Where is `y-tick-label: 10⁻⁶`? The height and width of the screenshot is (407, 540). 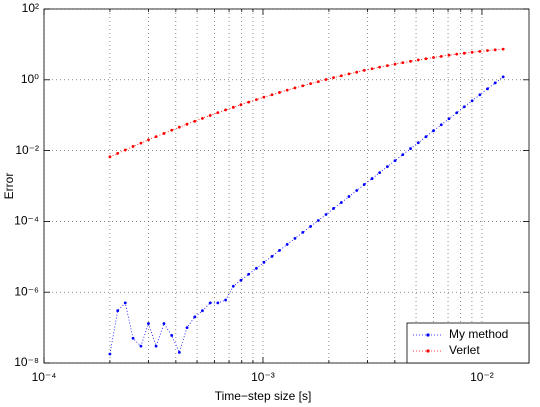 y-tick-label: 10⁻⁶ is located at coordinates (26, 291).